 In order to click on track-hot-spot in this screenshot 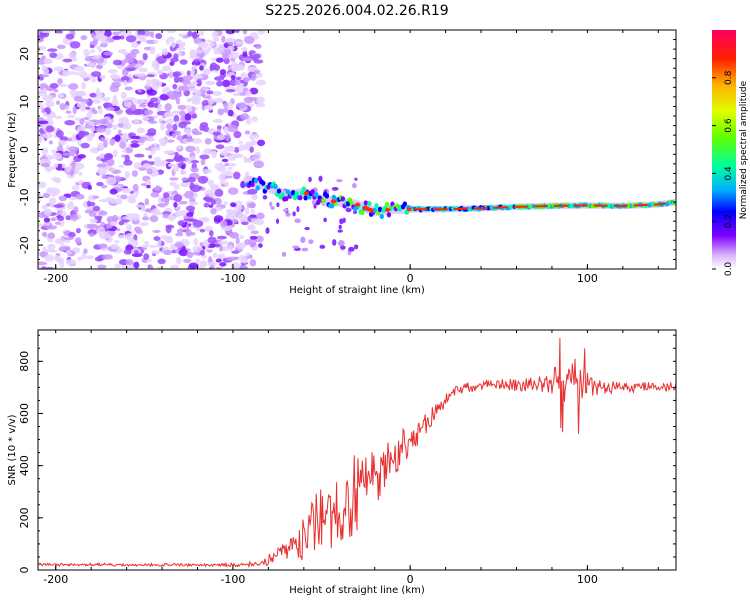, I will do `click(334, 201)`.